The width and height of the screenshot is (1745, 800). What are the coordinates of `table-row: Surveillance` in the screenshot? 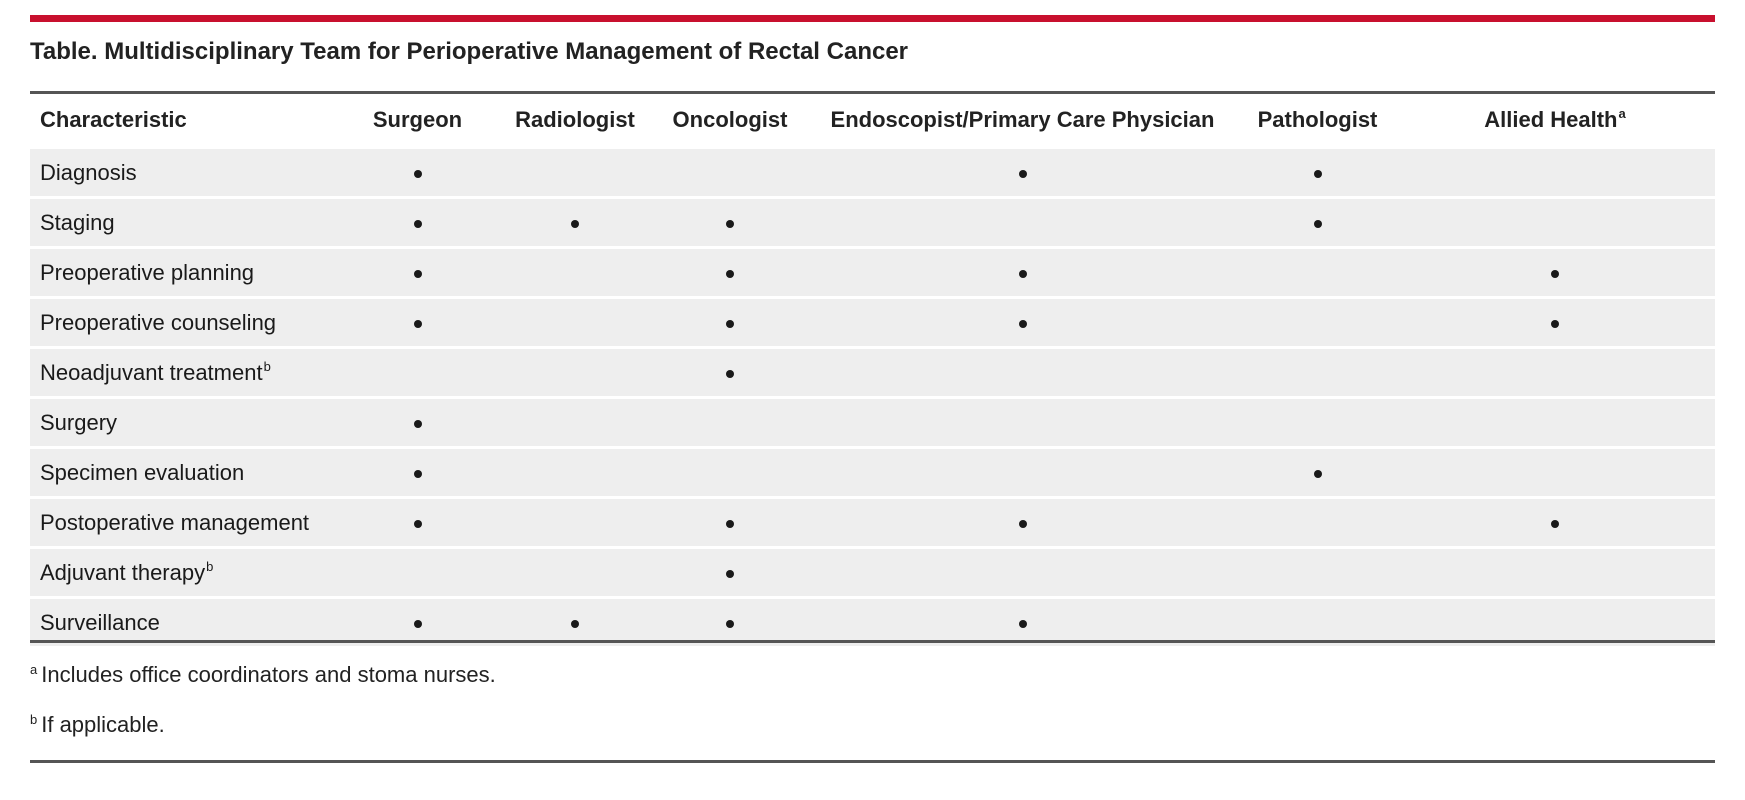 It's located at (872, 622).